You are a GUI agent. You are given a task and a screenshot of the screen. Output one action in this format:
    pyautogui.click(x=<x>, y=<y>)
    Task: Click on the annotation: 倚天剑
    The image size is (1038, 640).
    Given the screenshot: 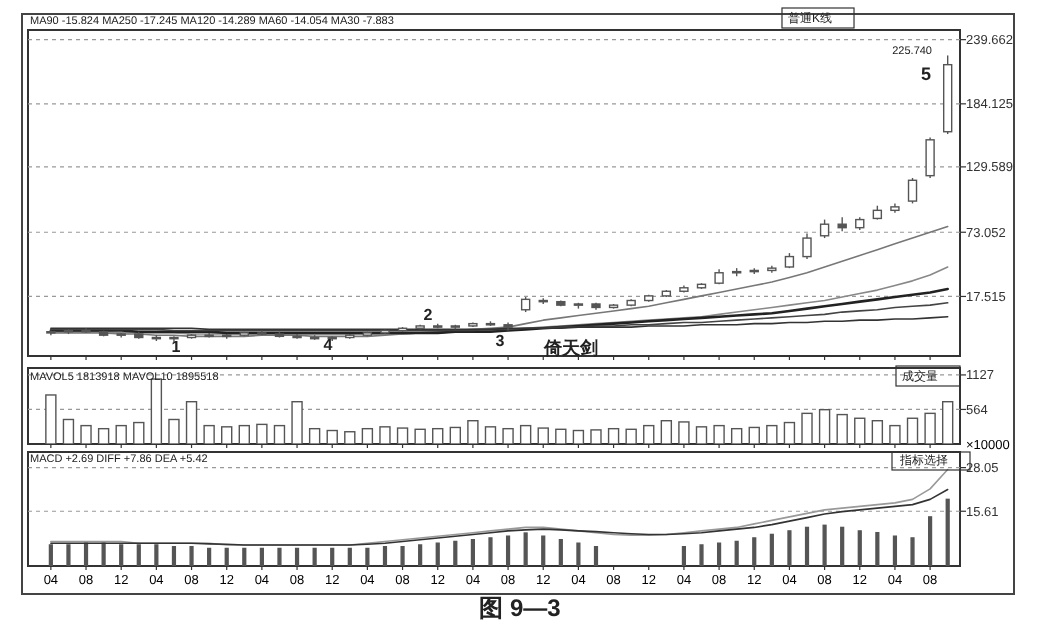 What is the action you would take?
    pyautogui.click(x=570, y=348)
    